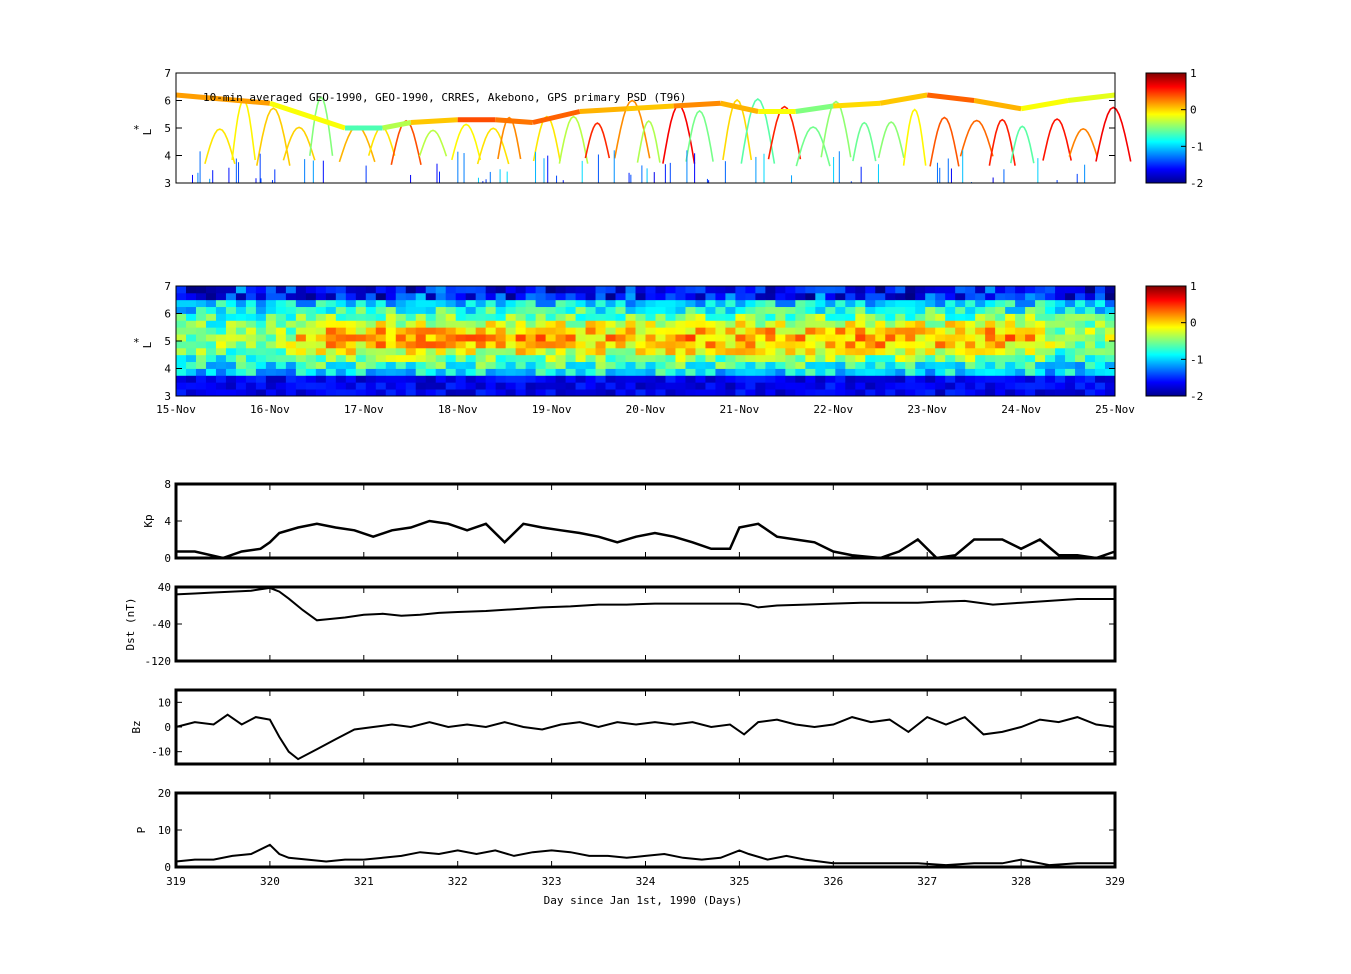  Describe the element at coordinates (164, 793) in the screenshot. I see `pressure-ytick-2: 20` at that location.